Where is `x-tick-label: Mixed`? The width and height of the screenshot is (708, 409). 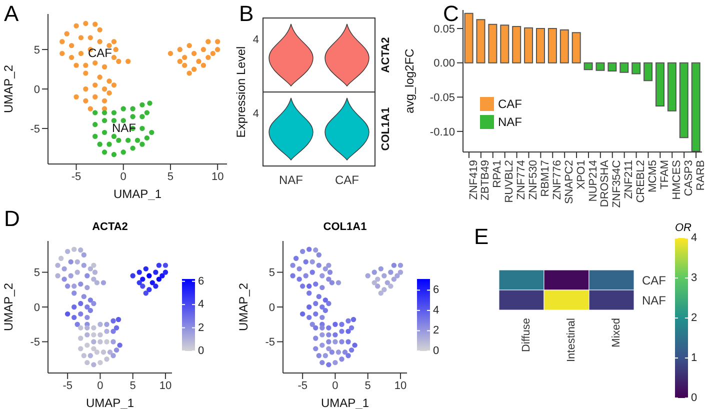 x-tick-label: Mixed is located at coordinates (616, 333).